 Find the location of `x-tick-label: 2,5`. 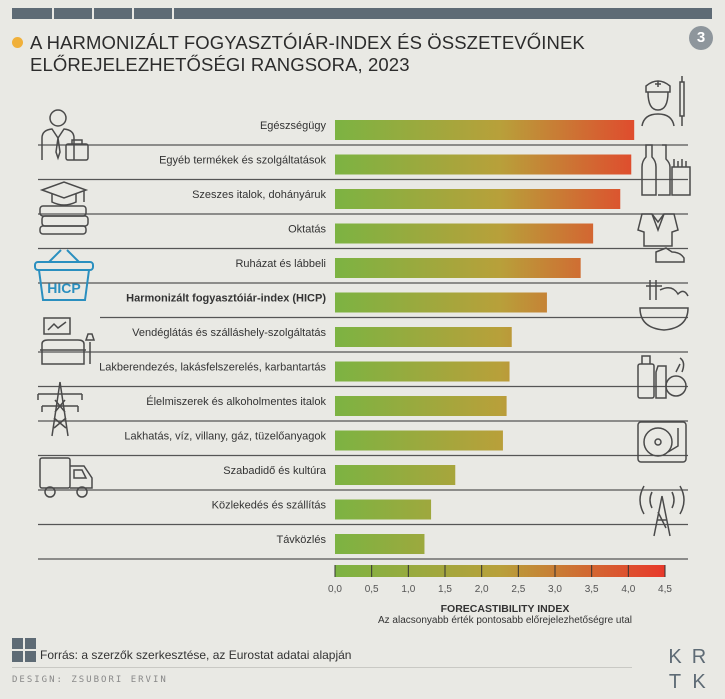

x-tick-label: 2,5 is located at coordinates (518, 589).